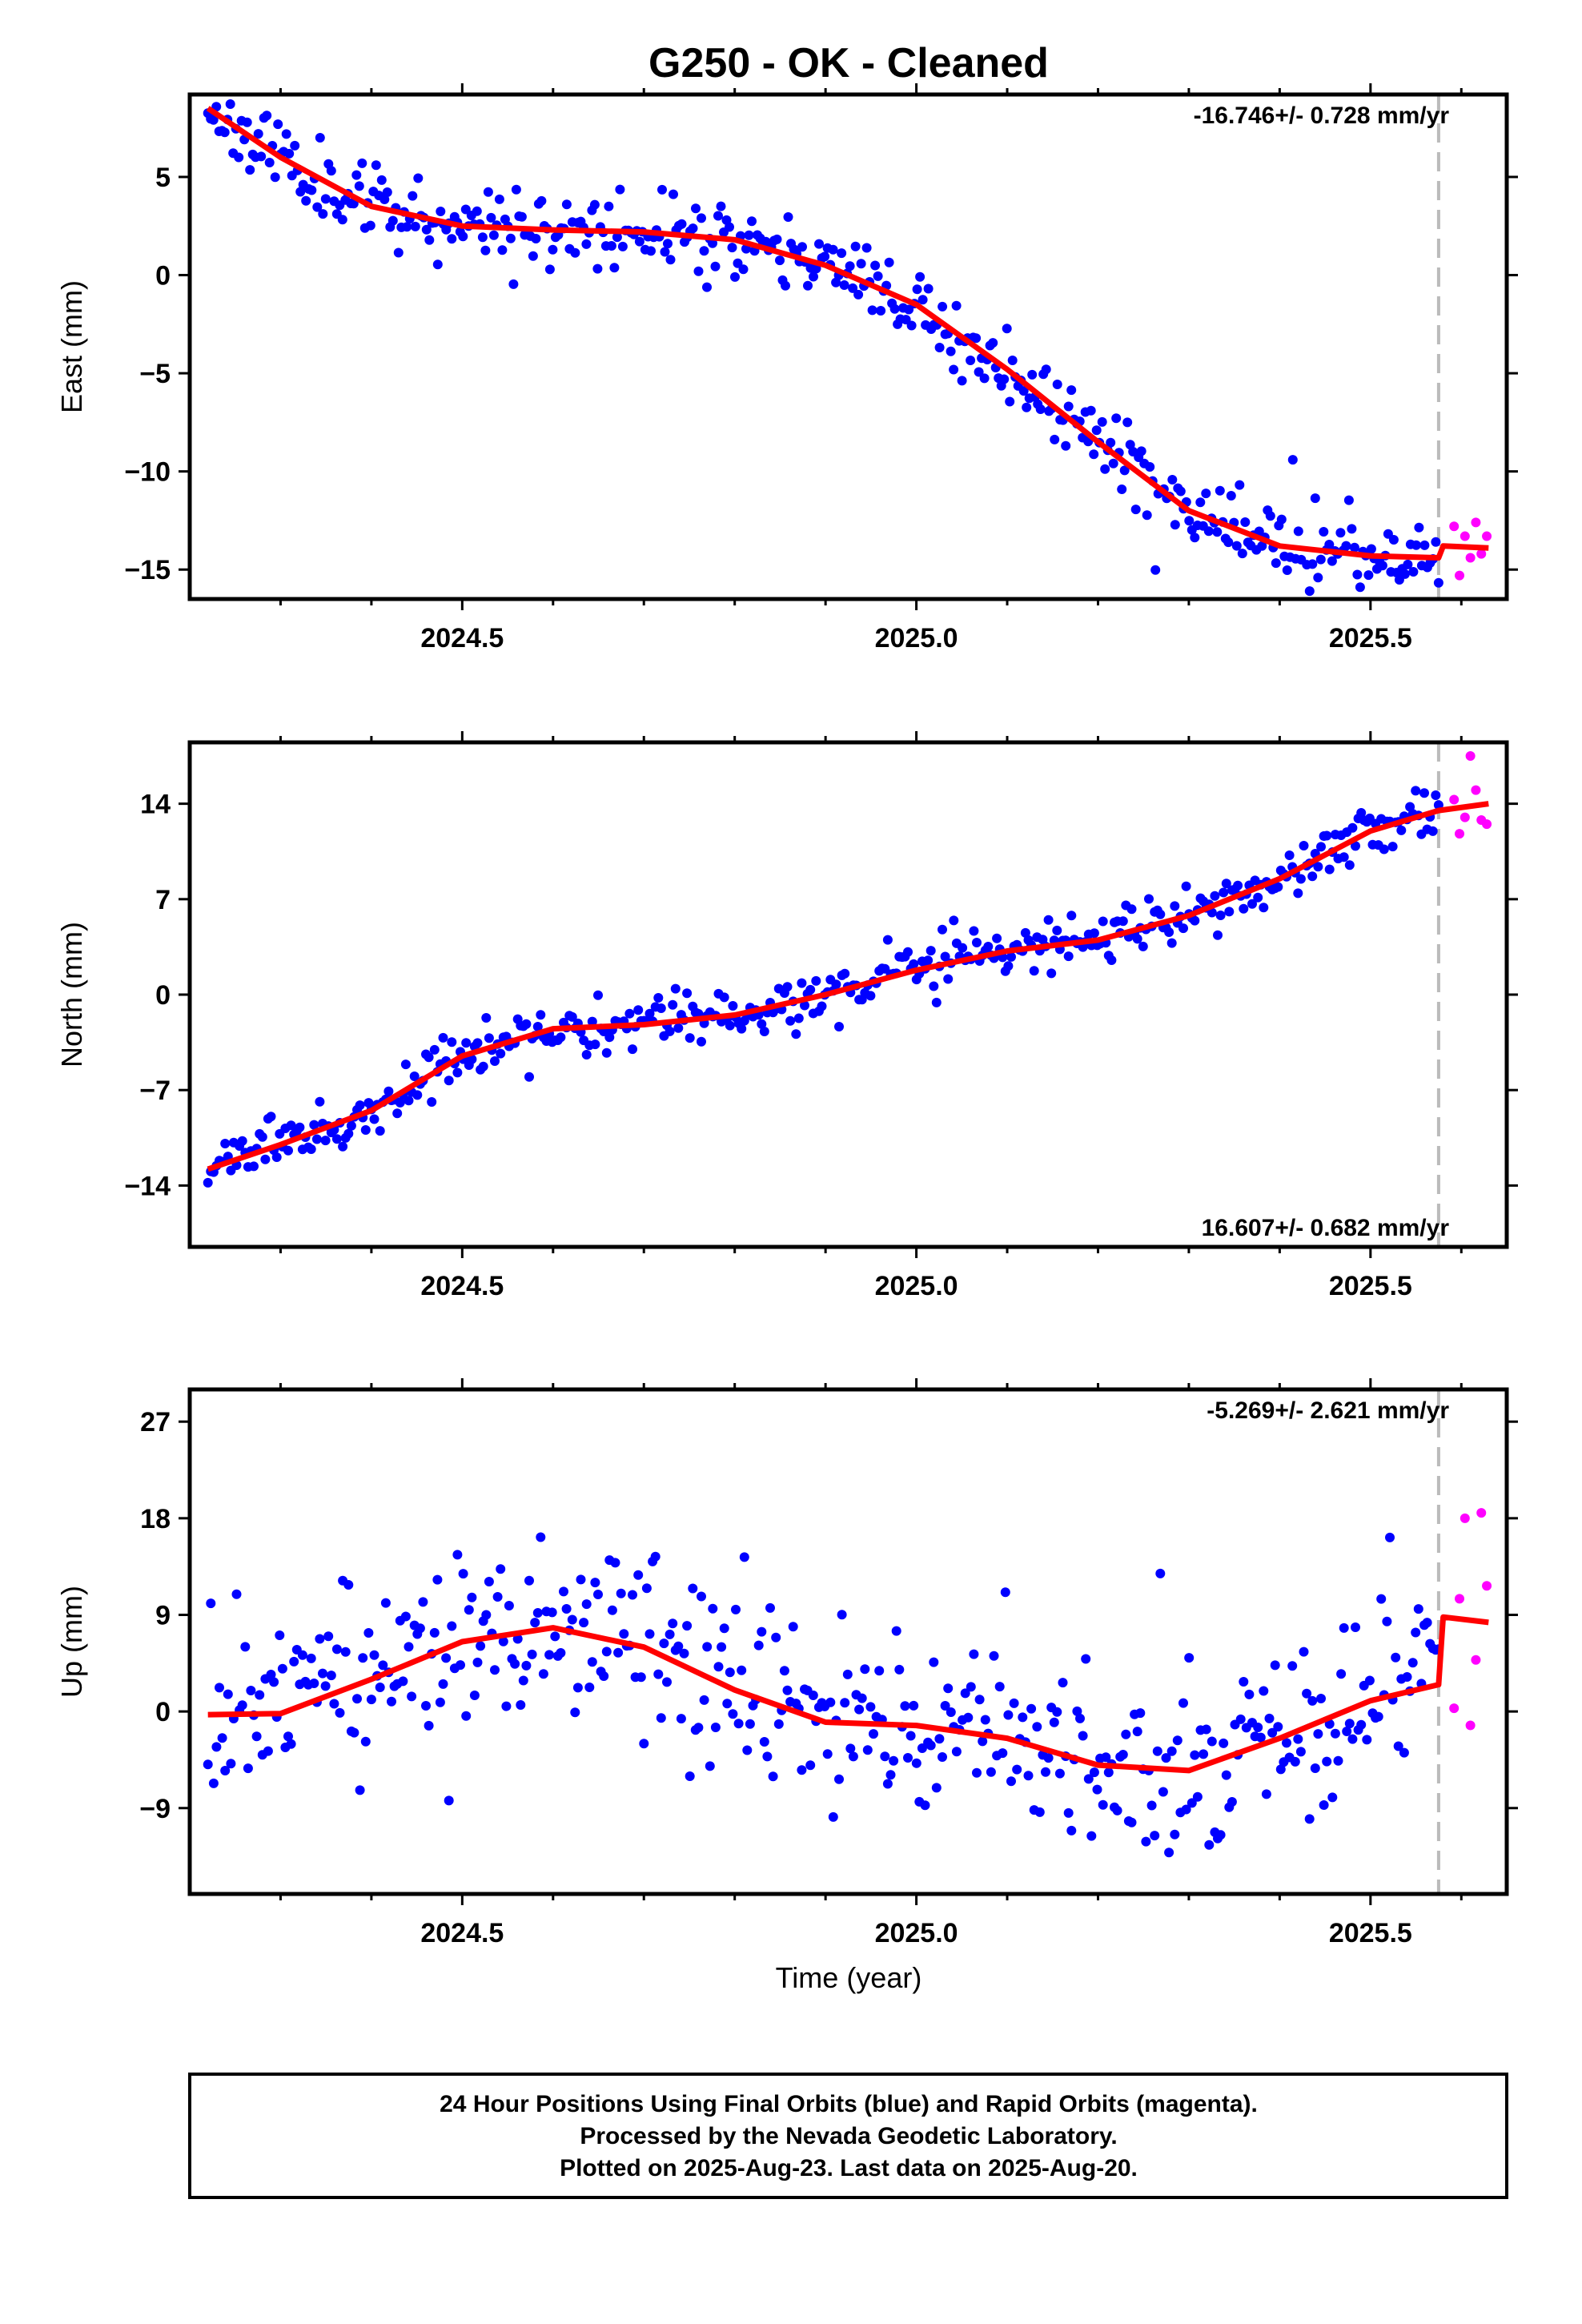  I want to click on model-fit-line, so click(848, 987).